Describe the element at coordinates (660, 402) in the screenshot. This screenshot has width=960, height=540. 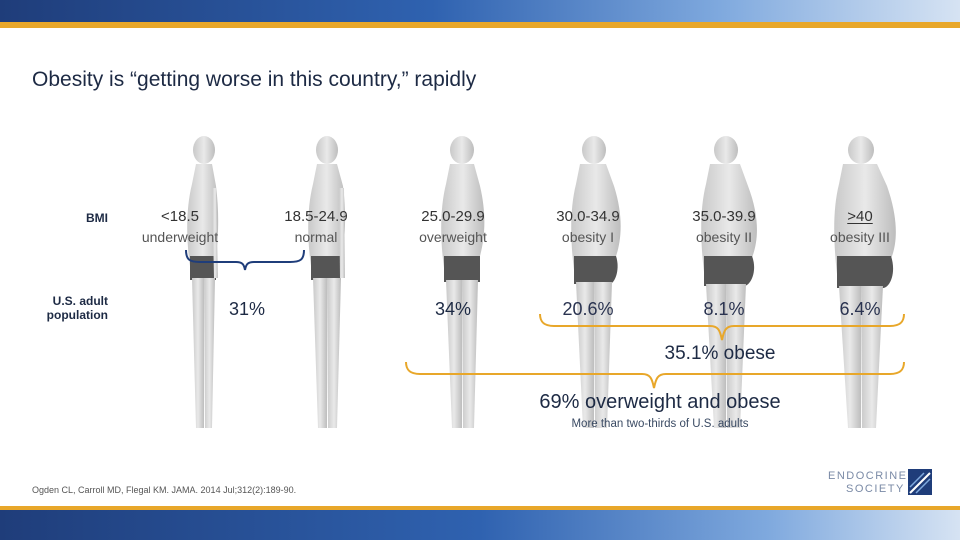
I see `overweight-obese-total-label: 69% overweight and obese` at that location.